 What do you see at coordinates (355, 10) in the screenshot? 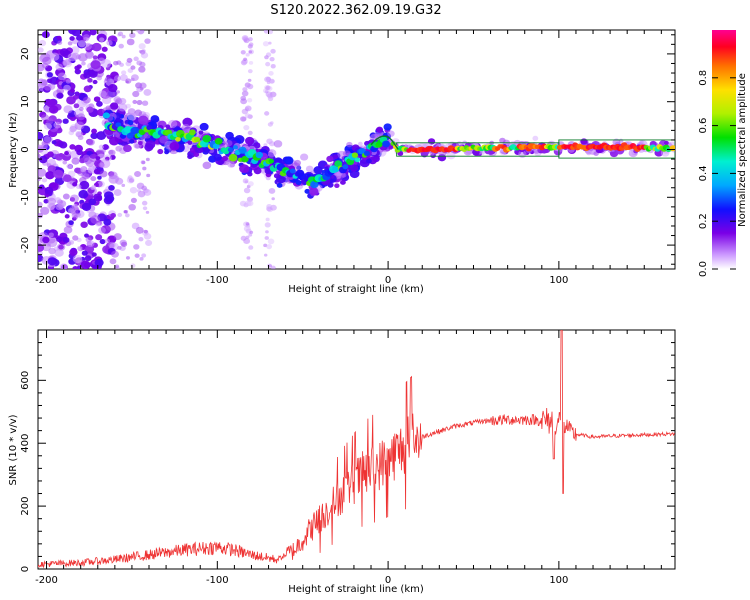
I see `figure-title: S120.2022.362.09.19.G32` at bounding box center [355, 10].